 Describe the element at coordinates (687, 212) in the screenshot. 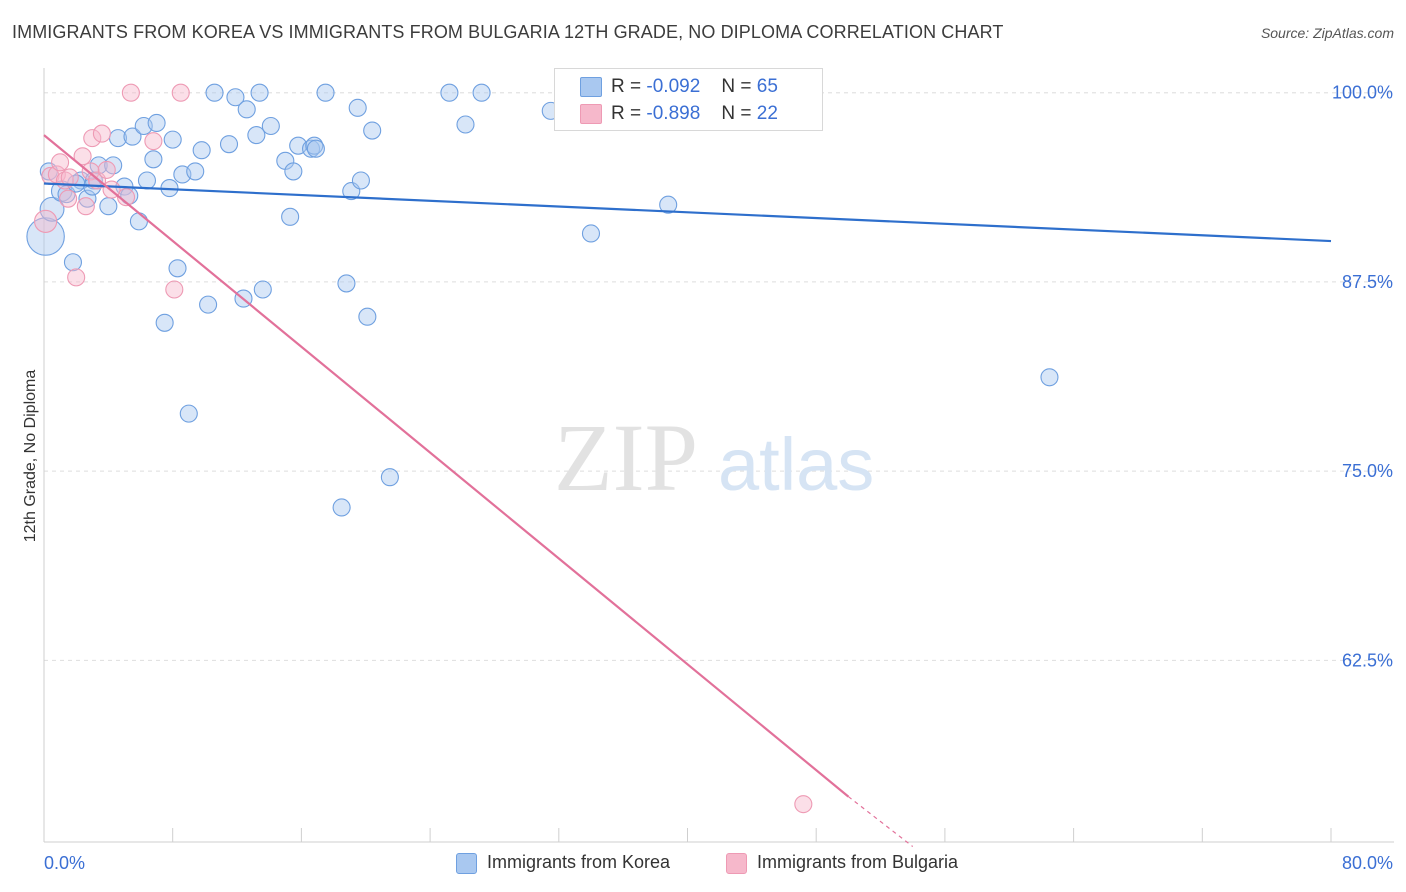

I see `korea-trend-line` at that location.